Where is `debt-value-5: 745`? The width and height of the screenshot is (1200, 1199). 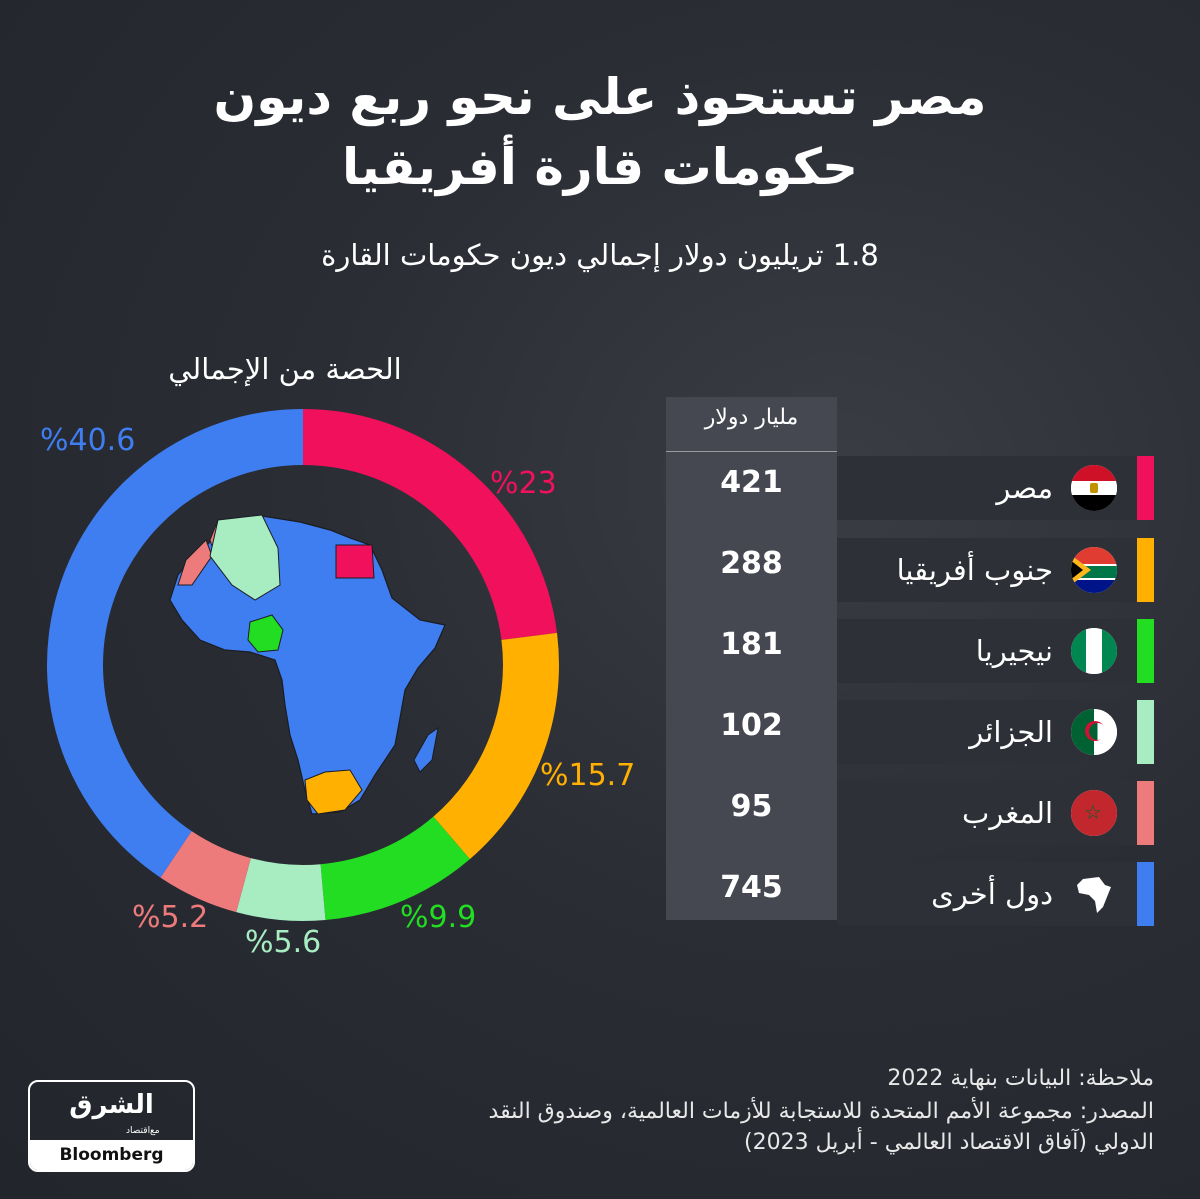
debt-value-5: 745 is located at coordinates (751, 887).